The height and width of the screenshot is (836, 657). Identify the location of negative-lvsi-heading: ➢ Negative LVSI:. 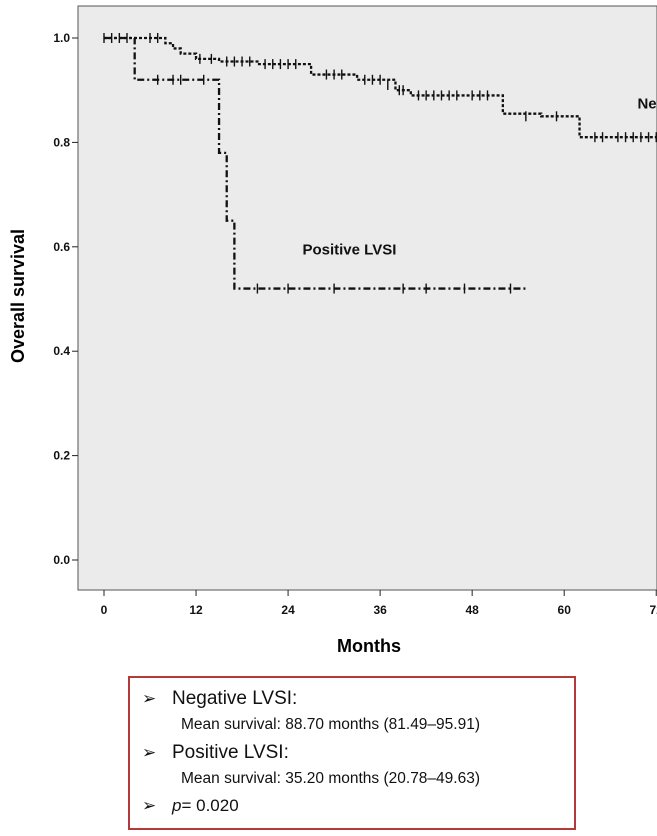
(353, 698).